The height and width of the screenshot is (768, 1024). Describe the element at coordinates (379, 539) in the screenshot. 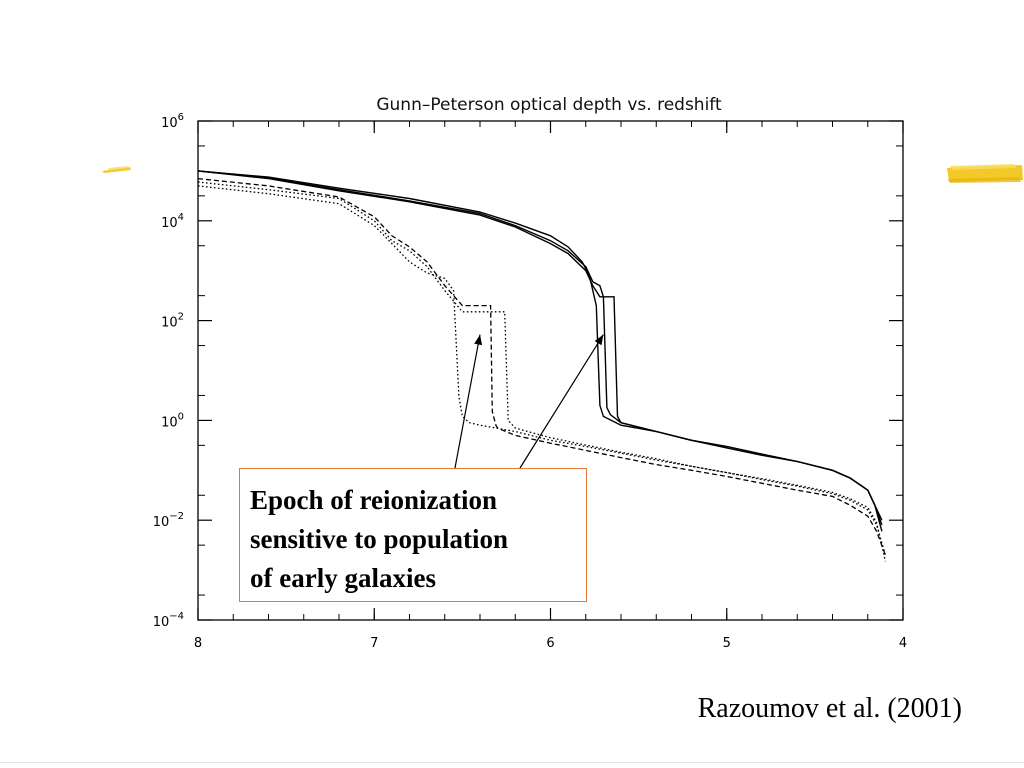

I see `annotation-line-2: sensitive to population` at that location.